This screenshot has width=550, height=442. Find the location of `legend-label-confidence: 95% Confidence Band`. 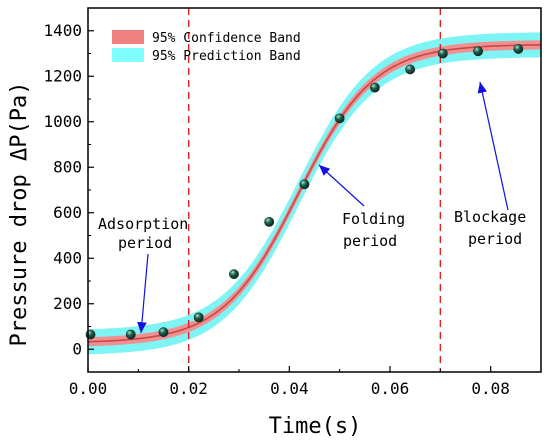

legend-label-confidence: 95% Confidence Band is located at coordinates (226, 38).